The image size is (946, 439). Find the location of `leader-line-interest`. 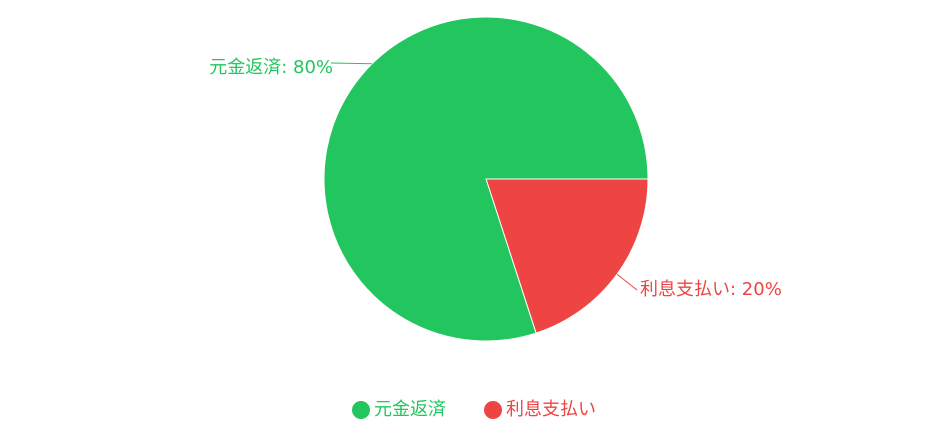

leader-line-interest is located at coordinates (627, 282).